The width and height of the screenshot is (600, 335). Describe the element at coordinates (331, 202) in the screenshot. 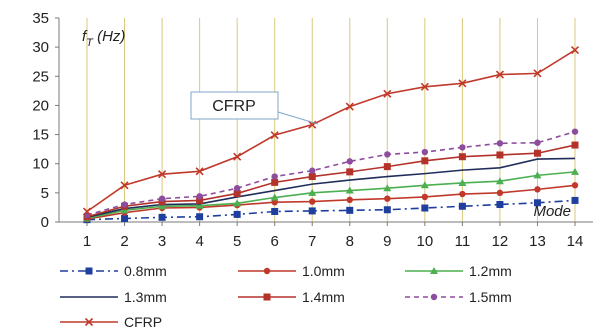

I see `series-1-0mm` at that location.